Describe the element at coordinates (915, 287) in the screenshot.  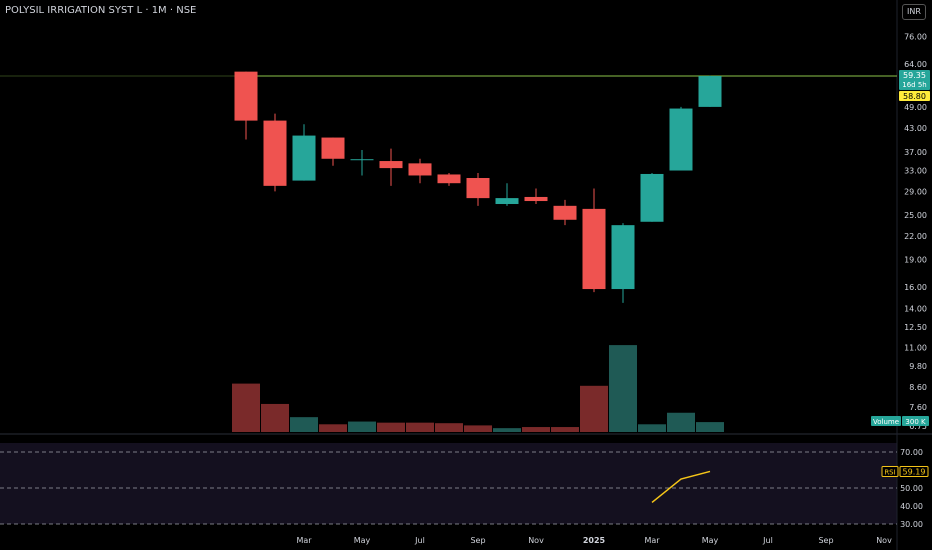
I see `price-tick-label: 16.00` at that location.